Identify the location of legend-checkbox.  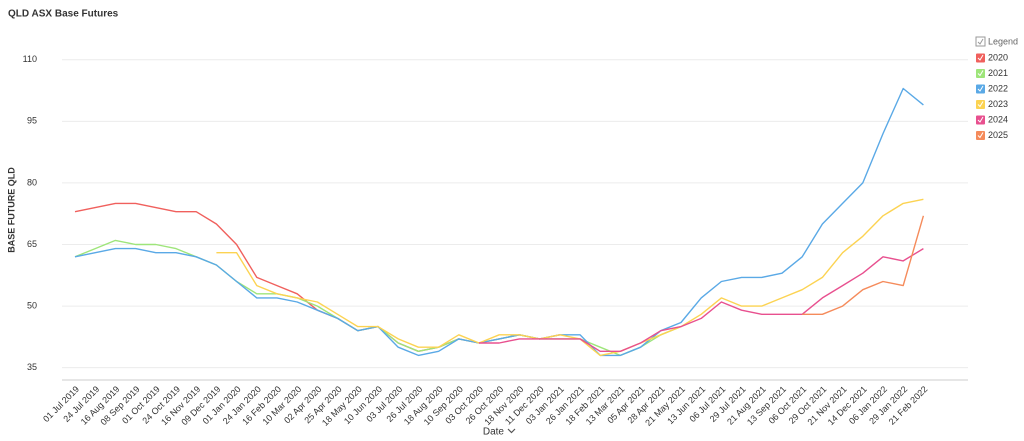
(980, 41).